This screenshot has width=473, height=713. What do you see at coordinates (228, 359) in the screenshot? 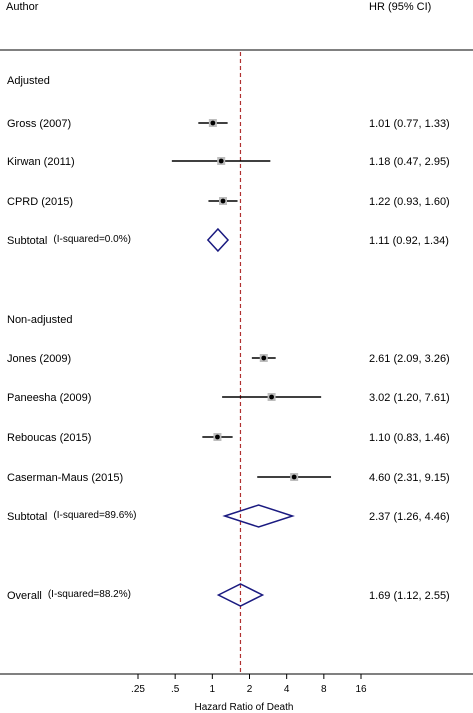
I see `forest-row: Jones (2009) 2.61 (2.09, 3.26)` at bounding box center [228, 359].